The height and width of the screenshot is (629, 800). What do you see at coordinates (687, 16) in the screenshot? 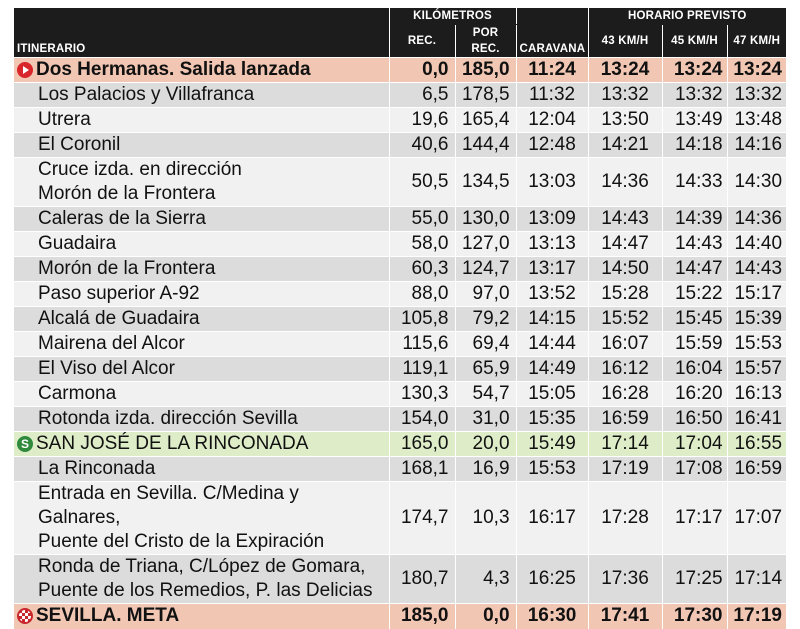
I see `header-horario: HORARIO PREVISTO` at bounding box center [687, 16].